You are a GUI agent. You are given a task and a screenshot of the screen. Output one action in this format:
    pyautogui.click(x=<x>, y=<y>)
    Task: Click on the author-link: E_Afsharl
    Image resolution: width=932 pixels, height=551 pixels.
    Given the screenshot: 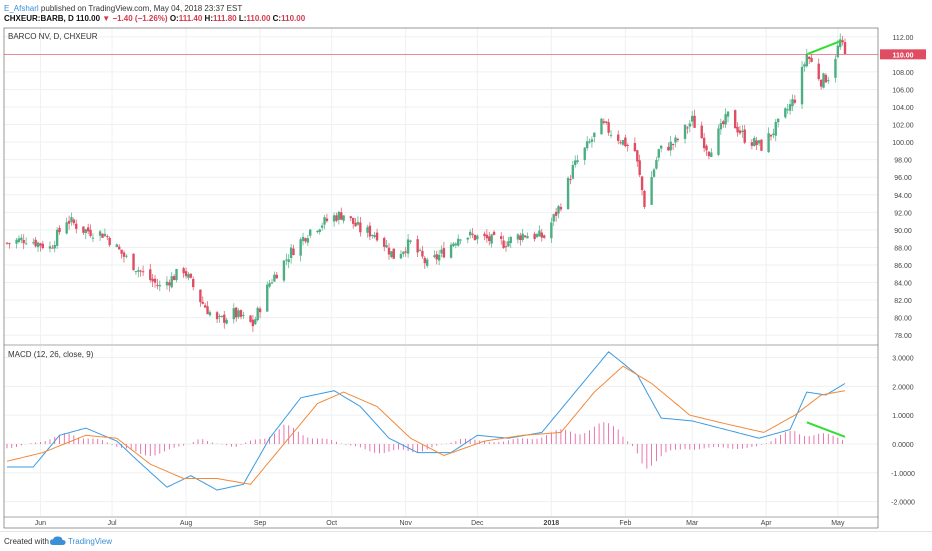 What is the action you would take?
    pyautogui.click(x=21, y=8)
    